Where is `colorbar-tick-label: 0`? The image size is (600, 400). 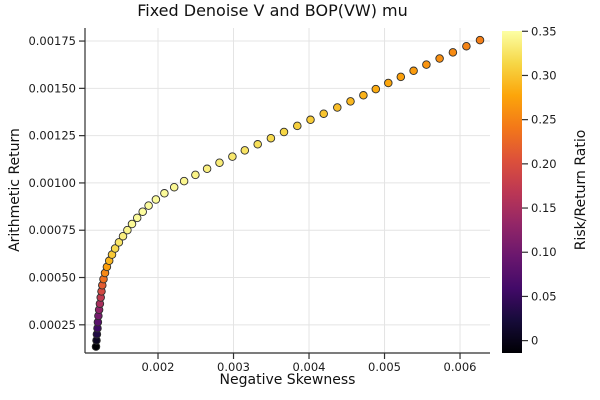 colorbar-tick-label: 0 is located at coordinates (534, 341).